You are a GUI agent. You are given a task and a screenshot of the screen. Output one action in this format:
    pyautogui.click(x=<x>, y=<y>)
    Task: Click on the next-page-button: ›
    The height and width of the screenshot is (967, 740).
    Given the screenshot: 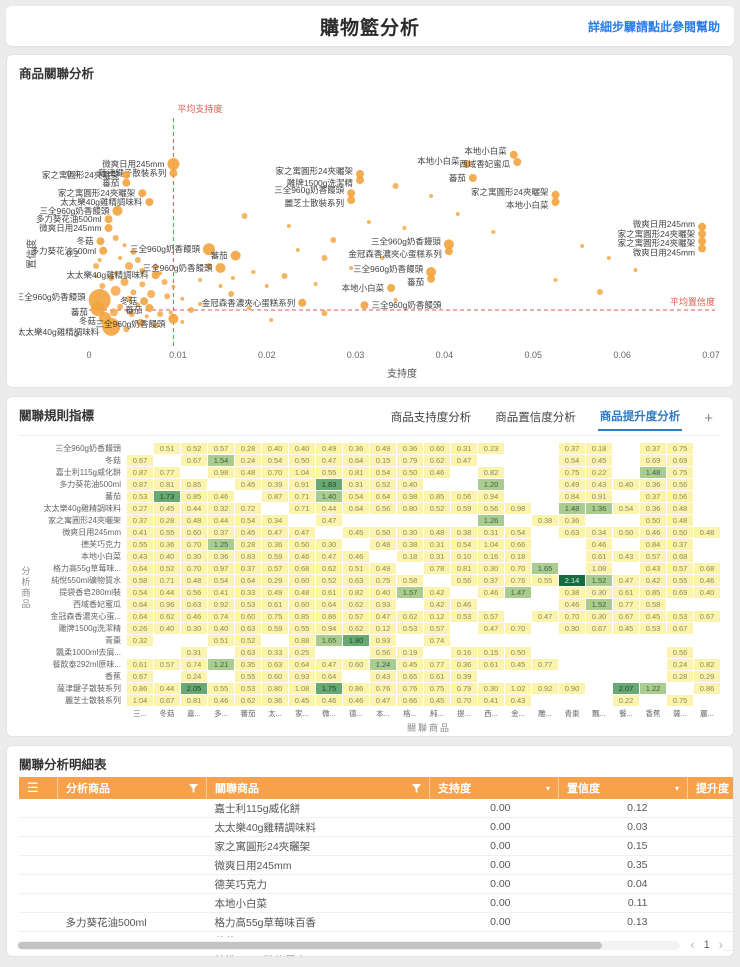 What is the action you would take?
    pyautogui.click(x=720, y=944)
    